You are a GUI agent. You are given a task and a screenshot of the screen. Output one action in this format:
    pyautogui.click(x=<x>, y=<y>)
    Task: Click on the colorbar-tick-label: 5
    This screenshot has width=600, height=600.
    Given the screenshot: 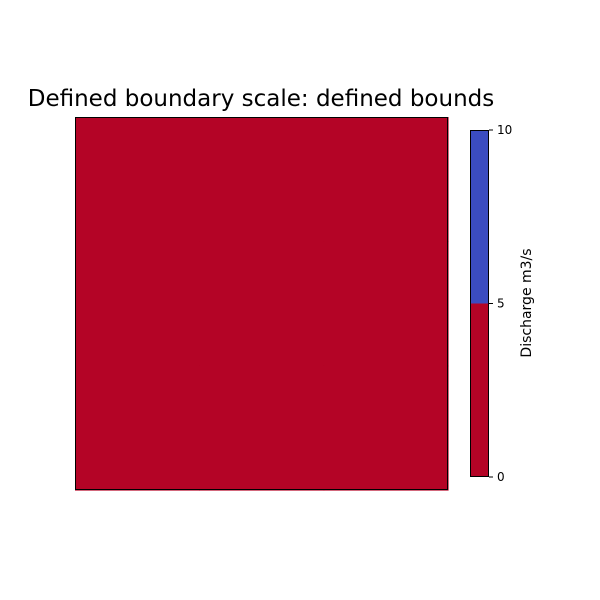 What is the action you would take?
    pyautogui.click(x=501, y=304)
    